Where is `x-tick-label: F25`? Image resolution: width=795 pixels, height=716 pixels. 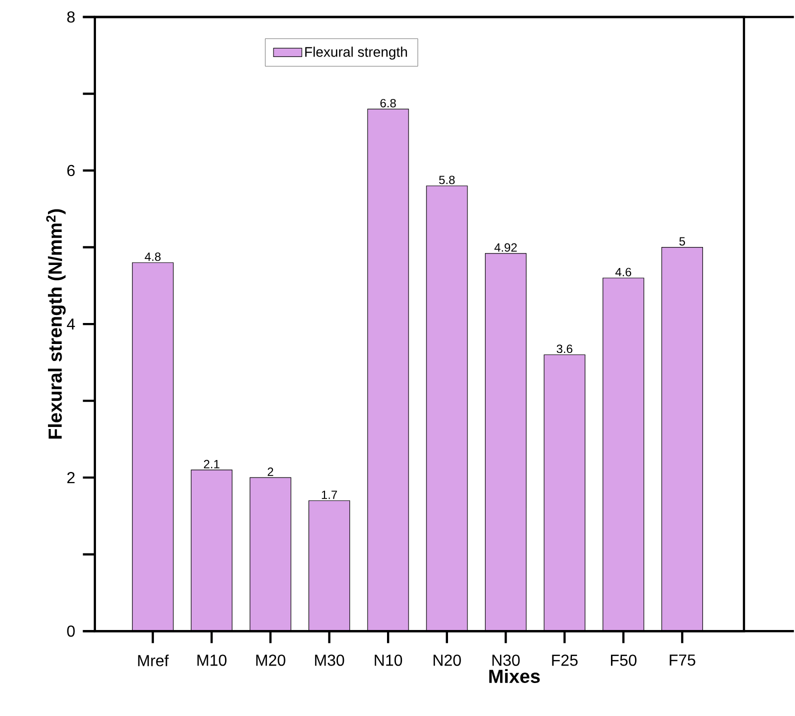
x-tick-label: F25 is located at coordinates (565, 660).